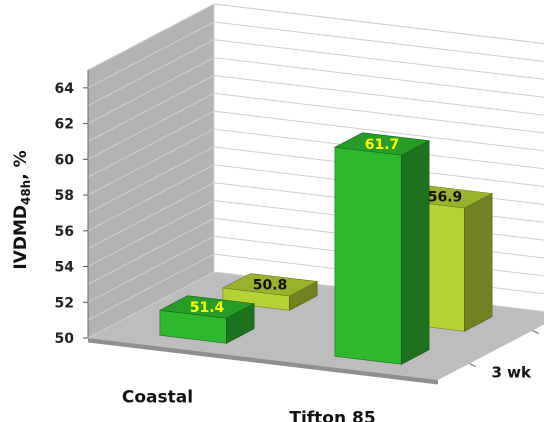 The height and width of the screenshot is (422, 544). I want to click on category-label: Tifton 85, so click(332, 415).